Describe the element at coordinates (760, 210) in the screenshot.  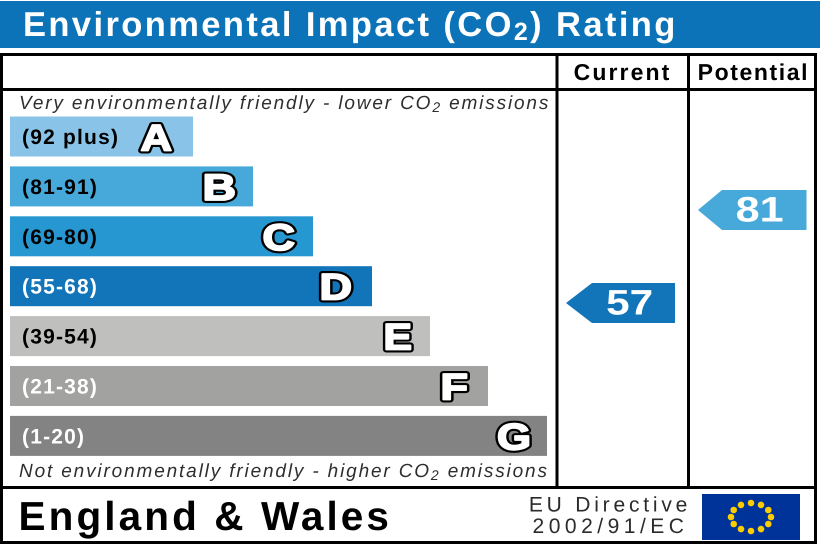
I see `svg-text: 81` at that location.